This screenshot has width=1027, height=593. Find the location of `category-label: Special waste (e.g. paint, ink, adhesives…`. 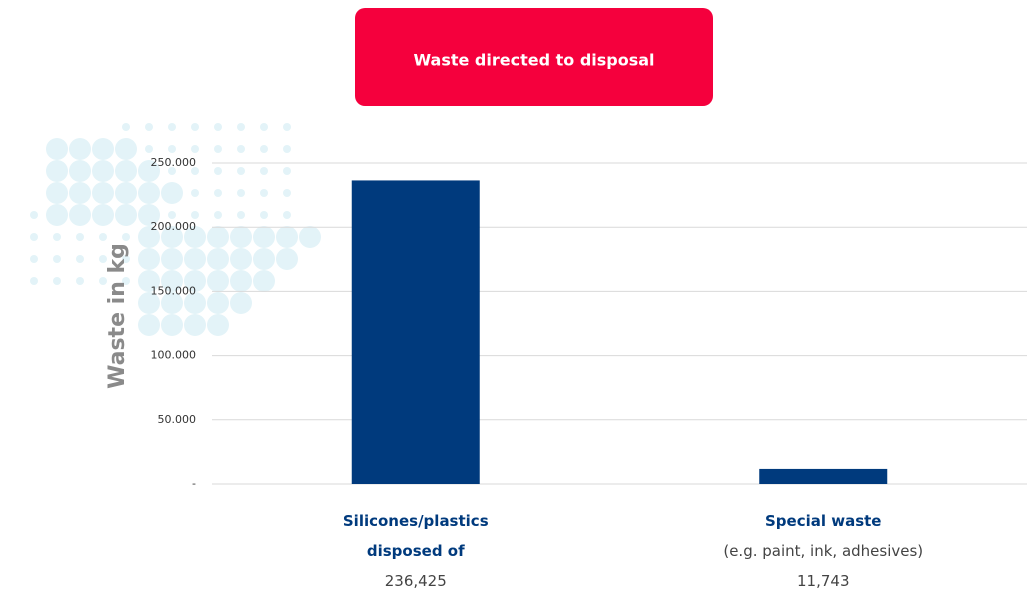

category-label: Special waste (e.g. paint, ink, adhesives… is located at coordinates (823, 549).